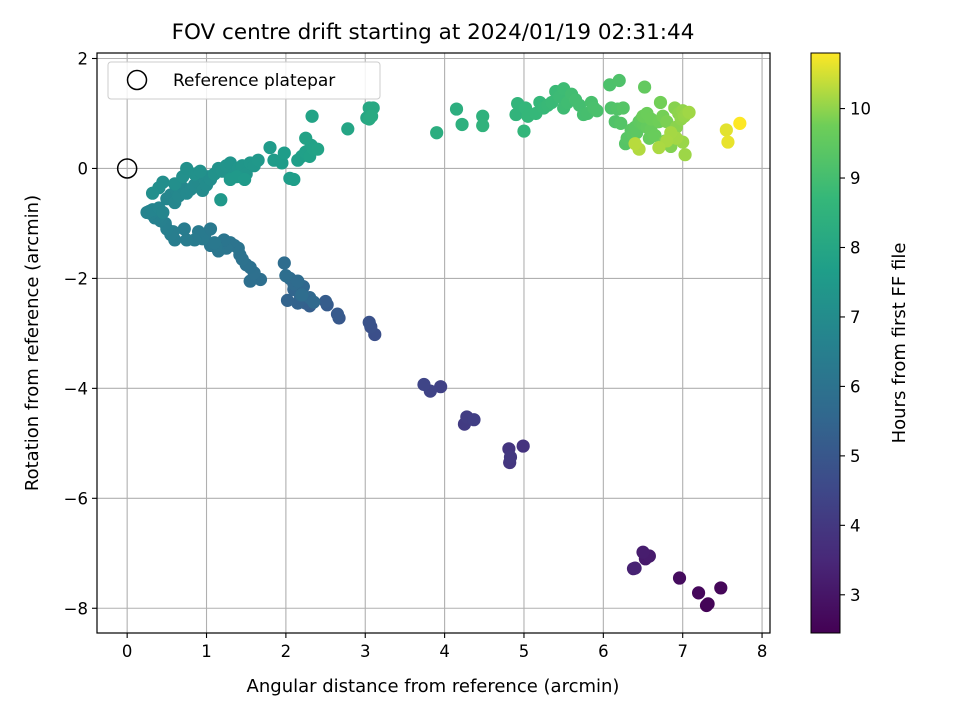 The image size is (960, 720). I want to click on x-tick-label: 4, so click(444, 651).